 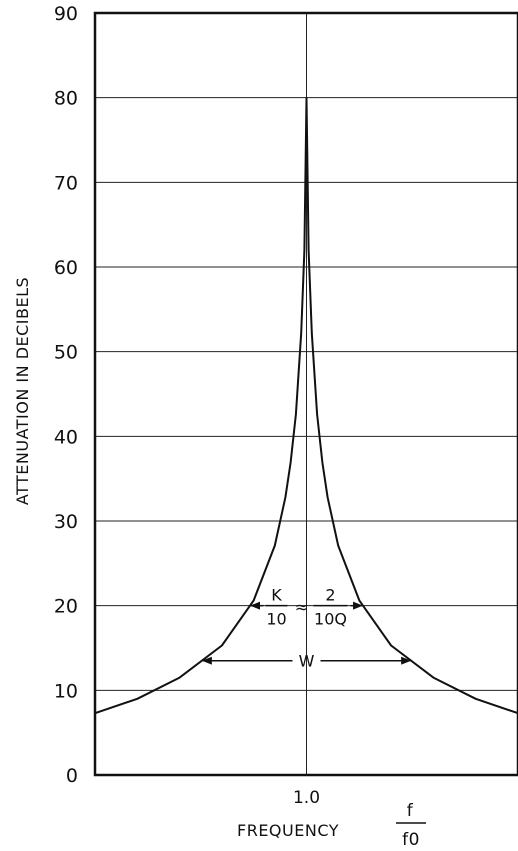 I want to click on formula-right-numerator: 2, so click(x=330, y=595).